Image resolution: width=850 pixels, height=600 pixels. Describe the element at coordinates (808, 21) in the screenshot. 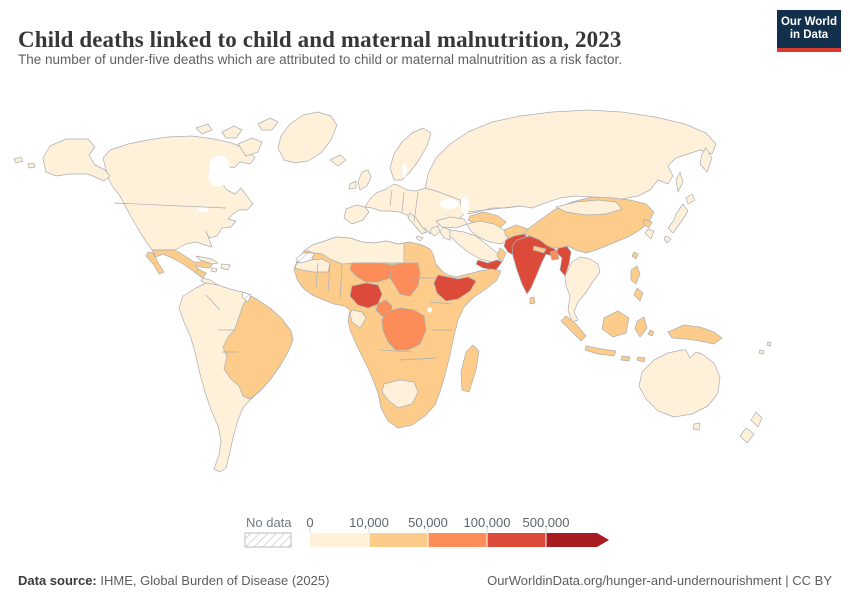

I see `owid-logo-line1: Our World` at that location.